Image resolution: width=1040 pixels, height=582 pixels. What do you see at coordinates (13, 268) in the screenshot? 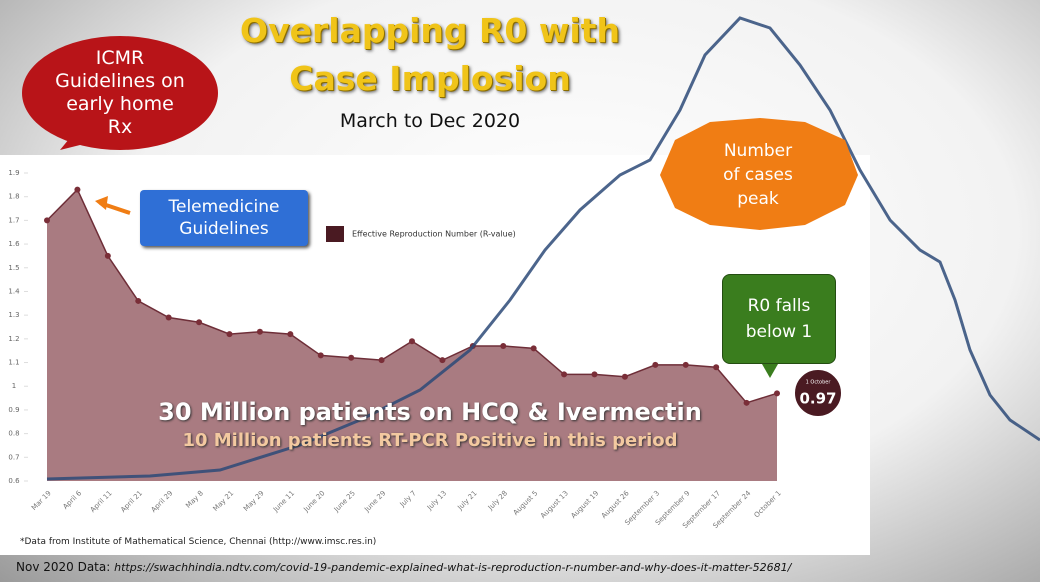
I see `y-tick-label: 1.5` at bounding box center [13, 268].